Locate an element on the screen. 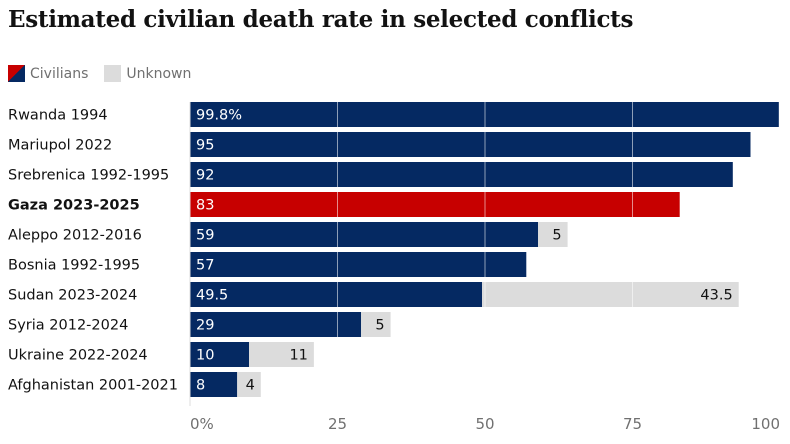 The width and height of the screenshot is (790, 444). legend-label-civilians: Civilians is located at coordinates (59, 73).